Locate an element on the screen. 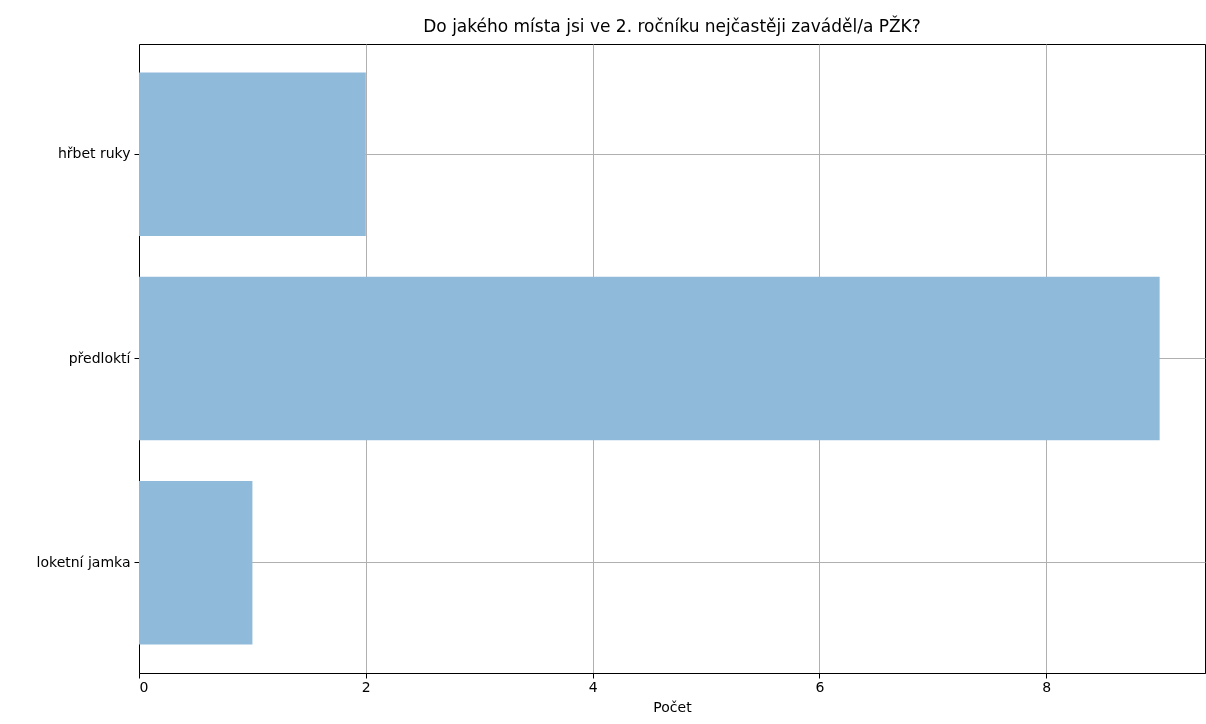 The height and width of the screenshot is (724, 1206). x-axis-title: Počet is located at coordinates (673, 706).